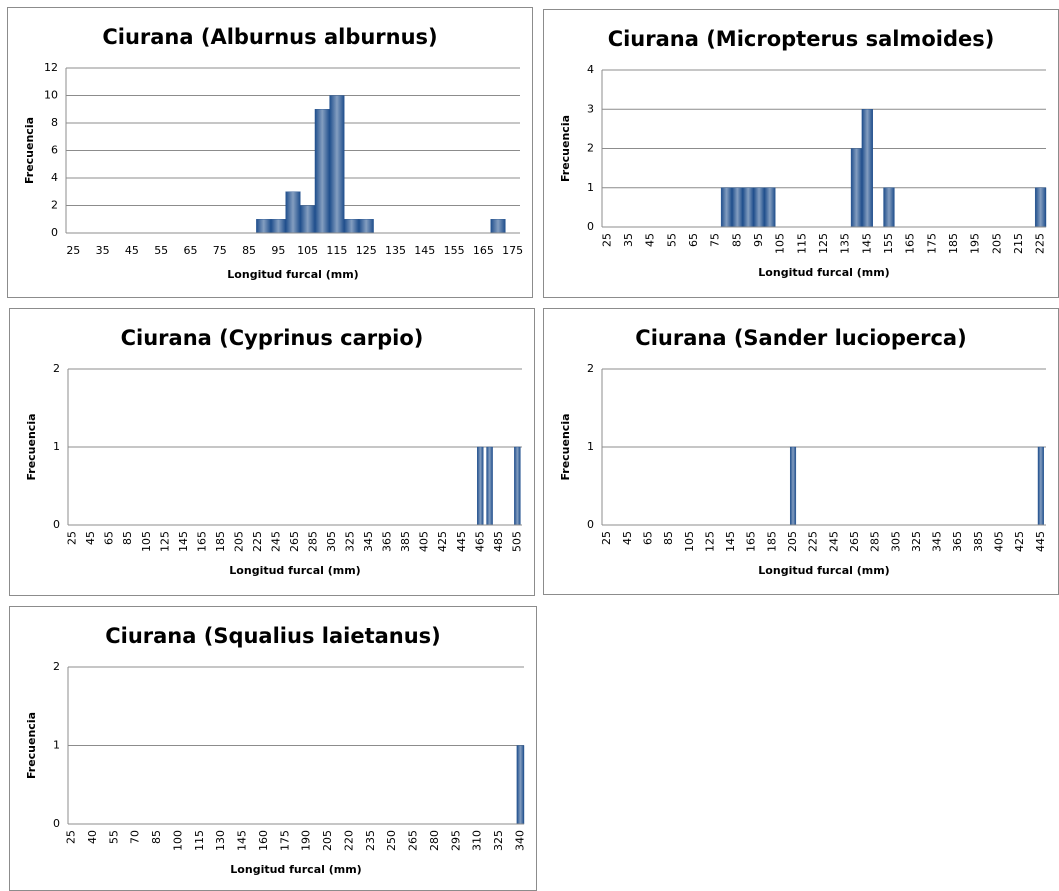 The image size is (1059, 891). I want to click on x-tick-label: 485, so click(498, 541).